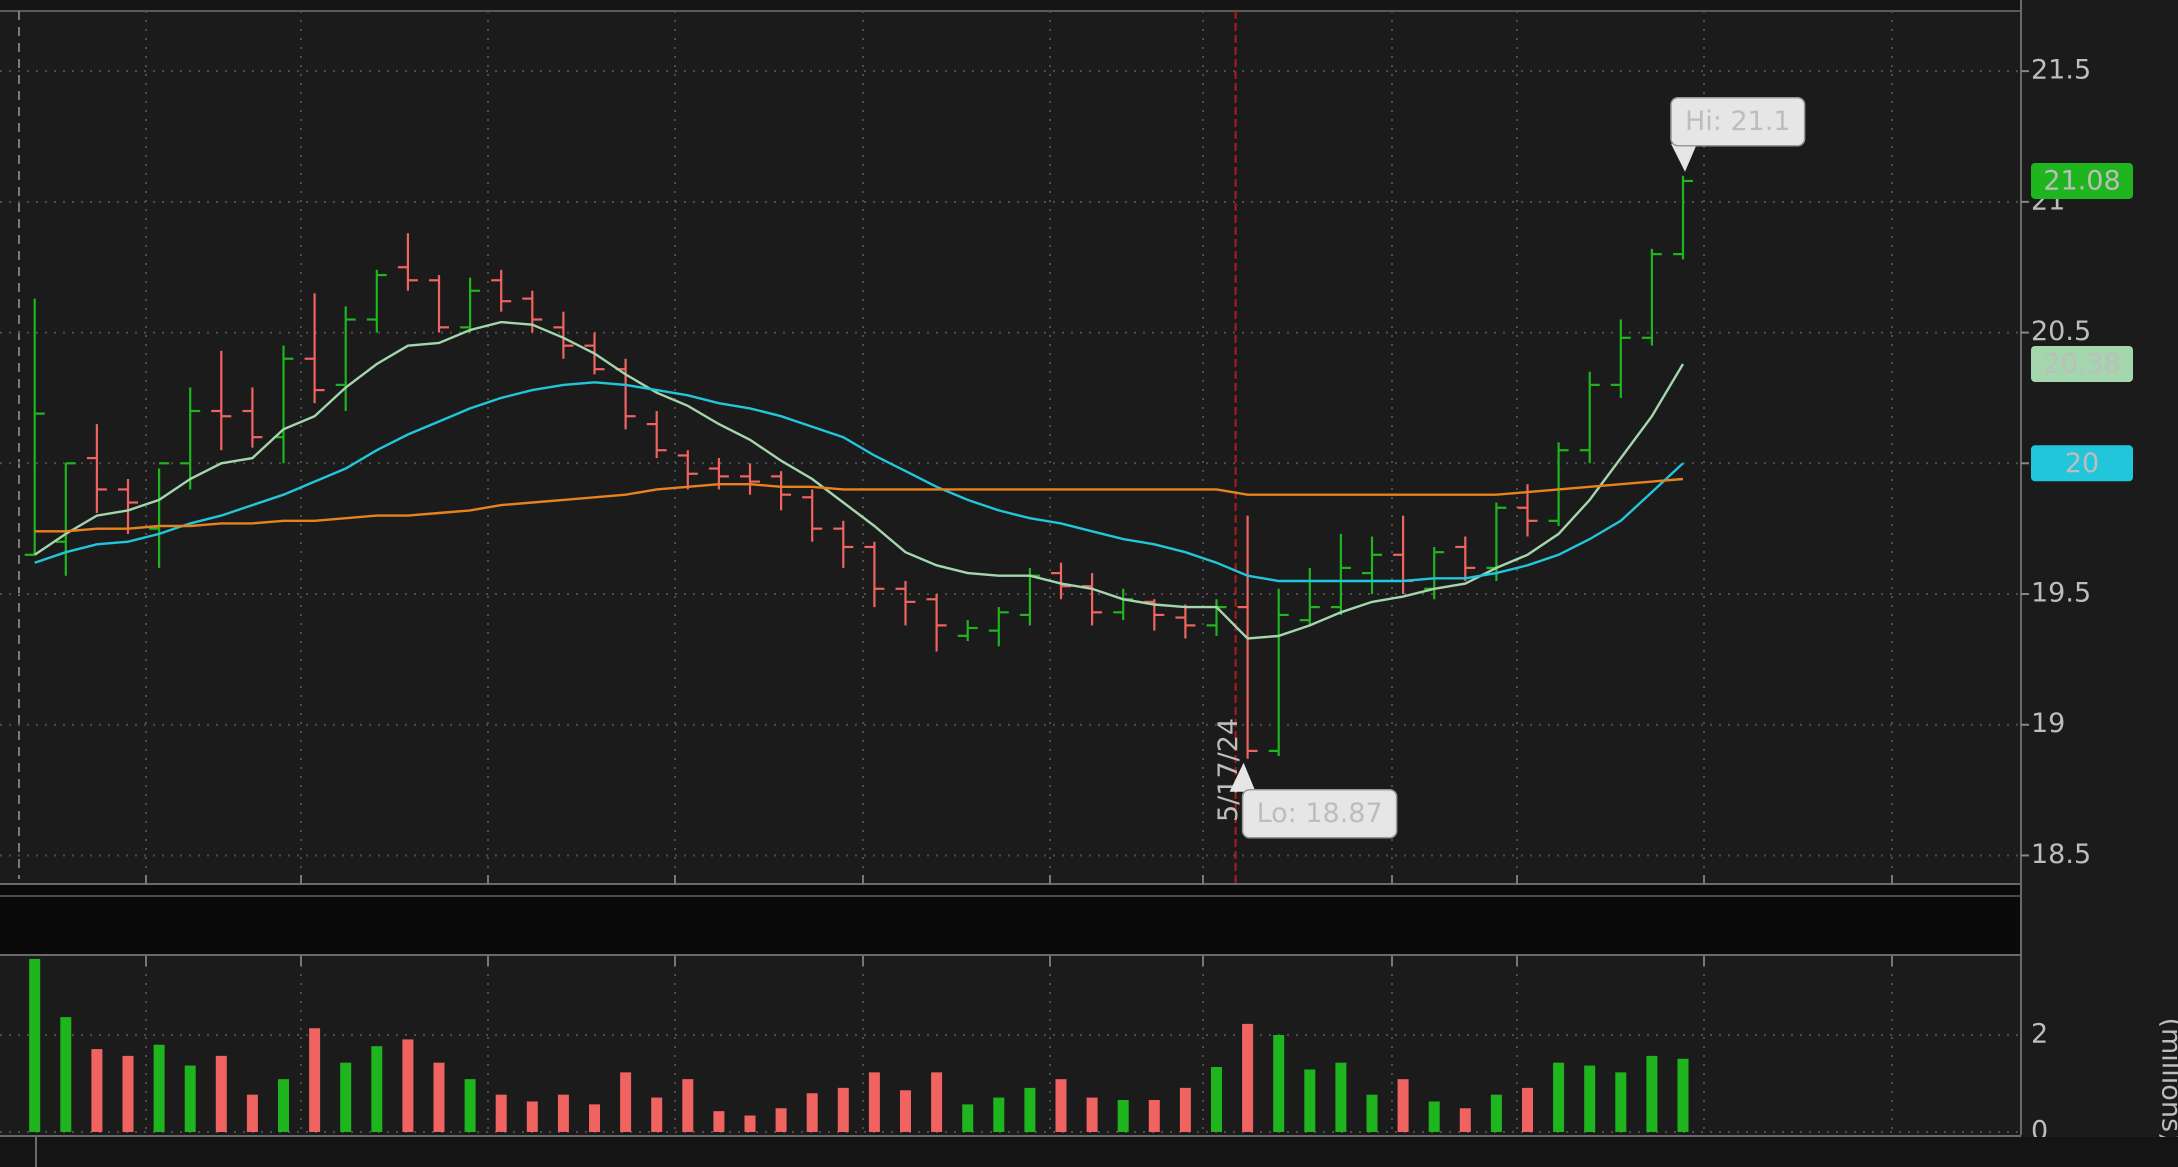 This screenshot has height=1167, width=2178. I want to click on date-marker-label: 5/17/24, so click(1228, 770).